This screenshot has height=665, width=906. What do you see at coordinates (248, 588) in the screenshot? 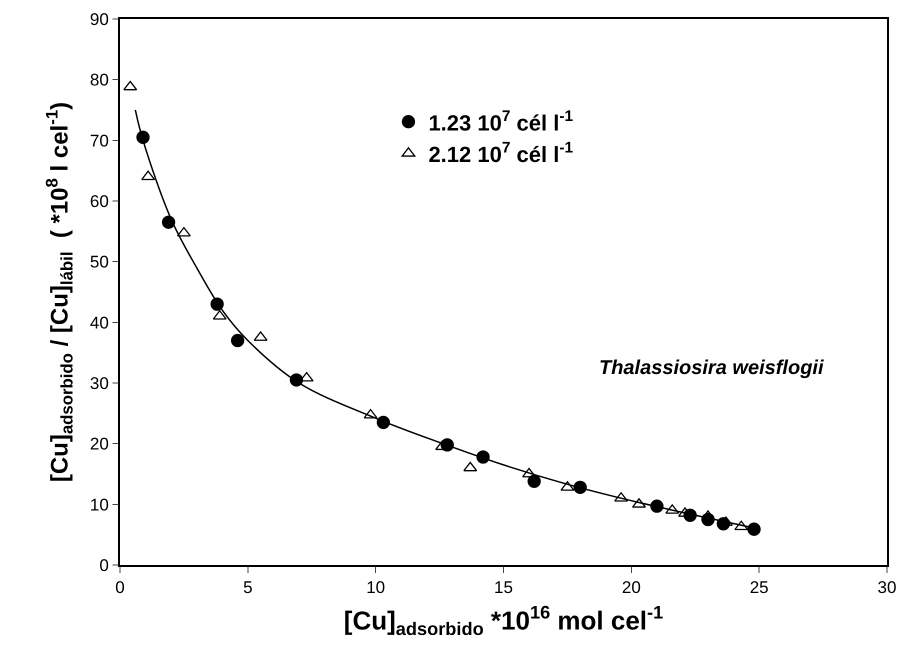
I see `x-tick-label: 5` at bounding box center [248, 588].